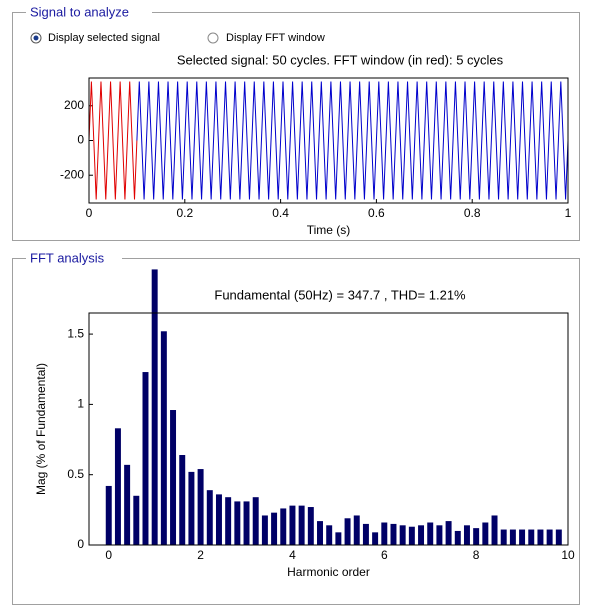 This screenshot has height=609, width=593. Describe the element at coordinates (80, 404) in the screenshot. I see `y-tick-label: 1` at that location.